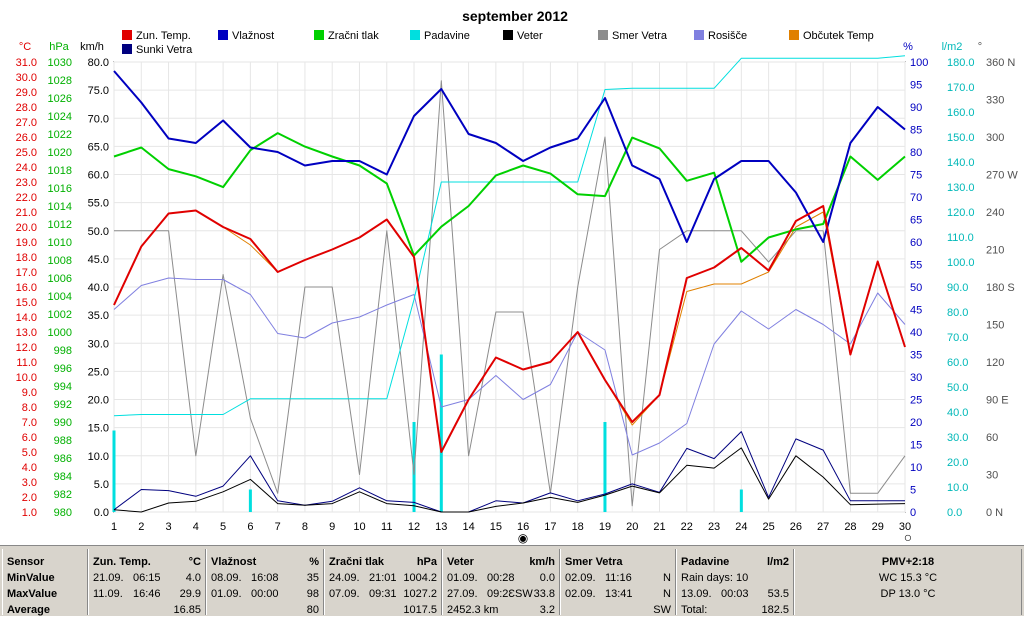 Image resolution: width=1024 pixels, height=618 pixels. I want to click on dir-min-time: 11:16, so click(618, 578).